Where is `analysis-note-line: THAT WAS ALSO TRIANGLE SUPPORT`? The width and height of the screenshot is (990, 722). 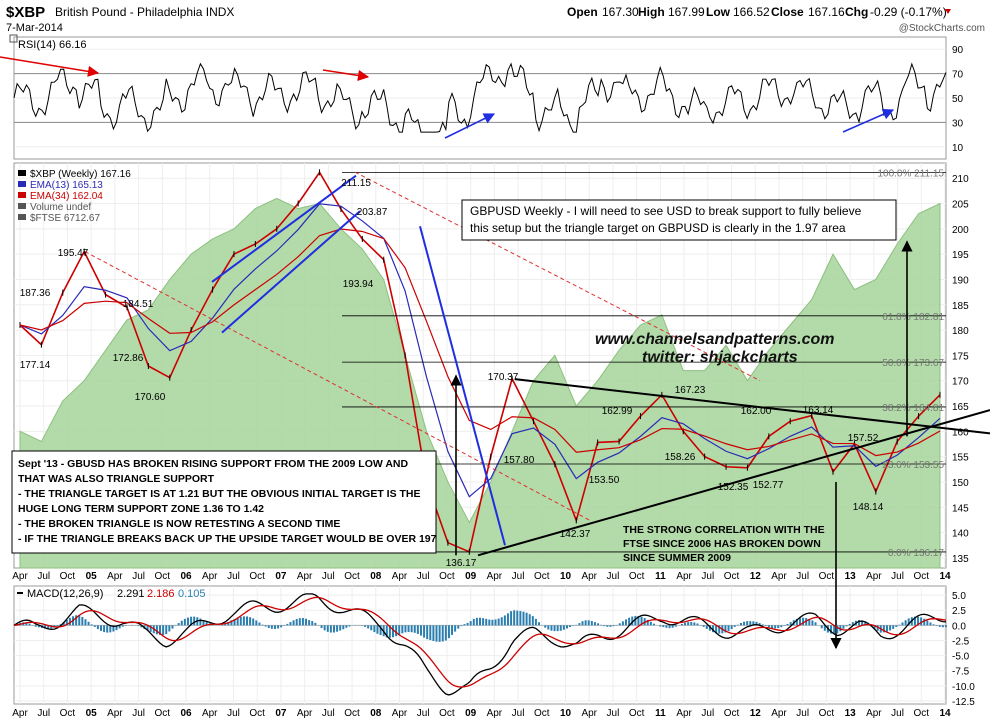 analysis-note-line: THAT WAS ALSO TRIANGLE SUPPORT is located at coordinates (116, 479).